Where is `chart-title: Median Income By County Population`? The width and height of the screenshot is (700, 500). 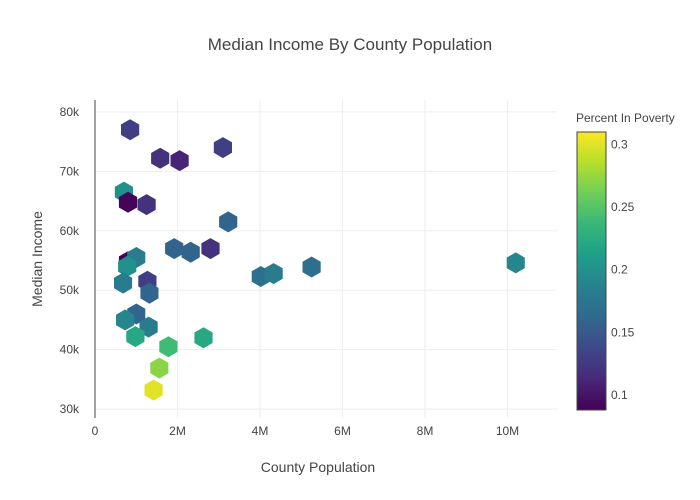
chart-title: Median Income By County Population is located at coordinates (350, 44).